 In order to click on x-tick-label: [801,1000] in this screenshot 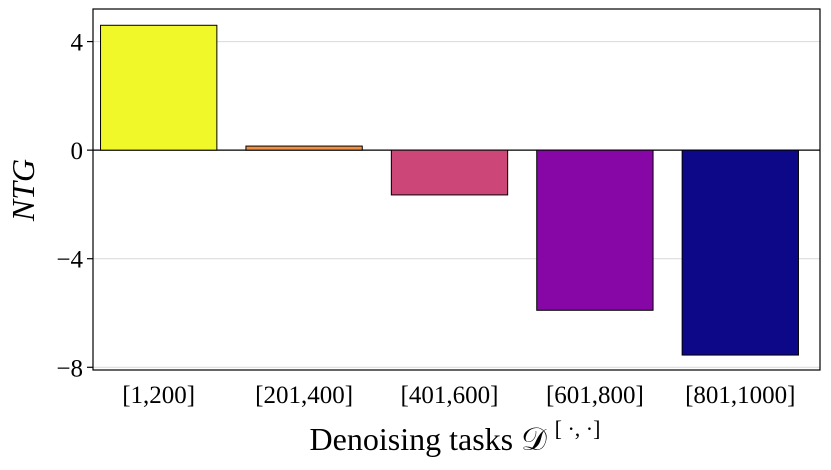, I will do `click(740, 395)`.